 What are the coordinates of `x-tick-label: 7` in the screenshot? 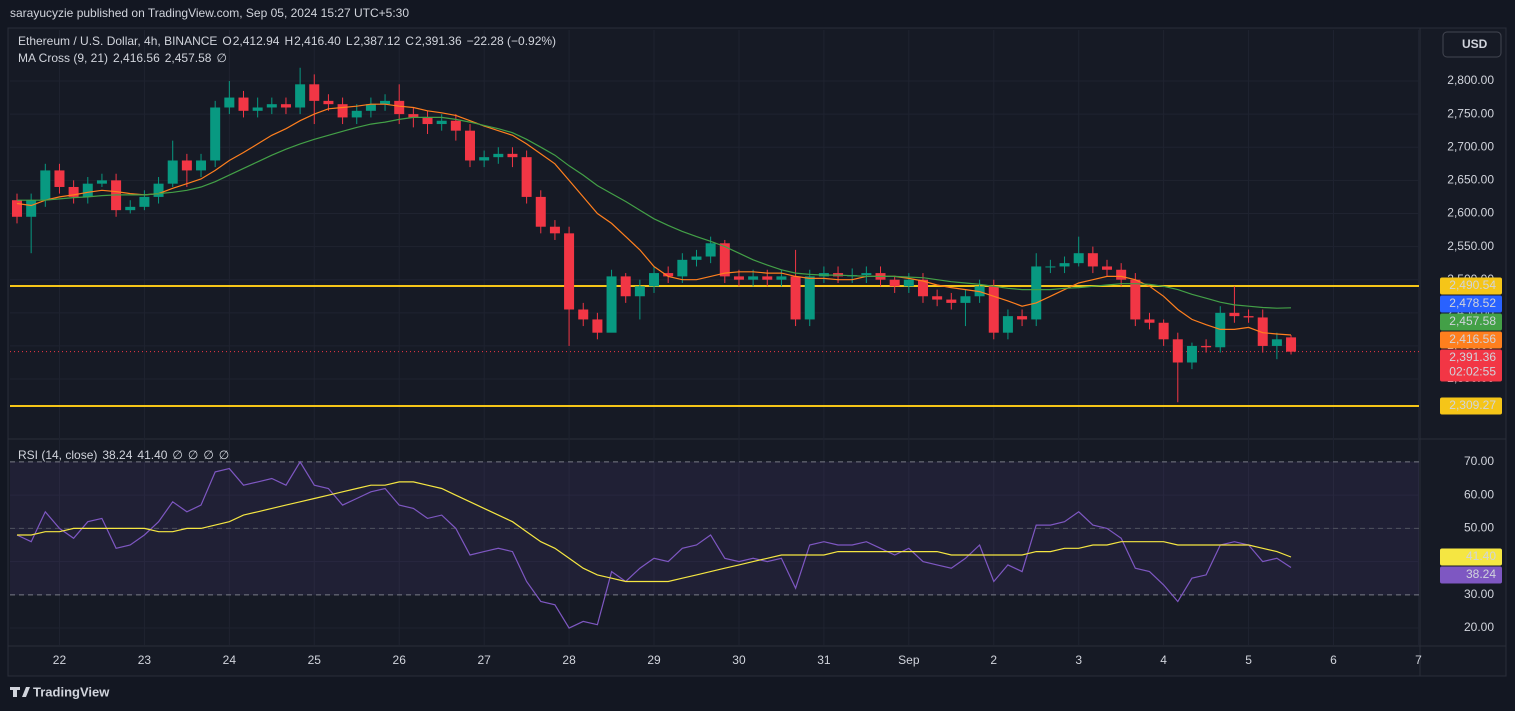 It's located at (1418, 660).